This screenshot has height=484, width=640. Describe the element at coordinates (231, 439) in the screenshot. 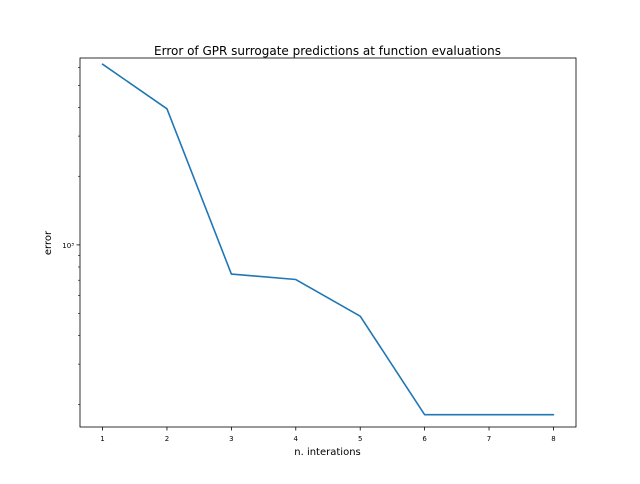

I see `x-tick-label-2: 3` at that location.